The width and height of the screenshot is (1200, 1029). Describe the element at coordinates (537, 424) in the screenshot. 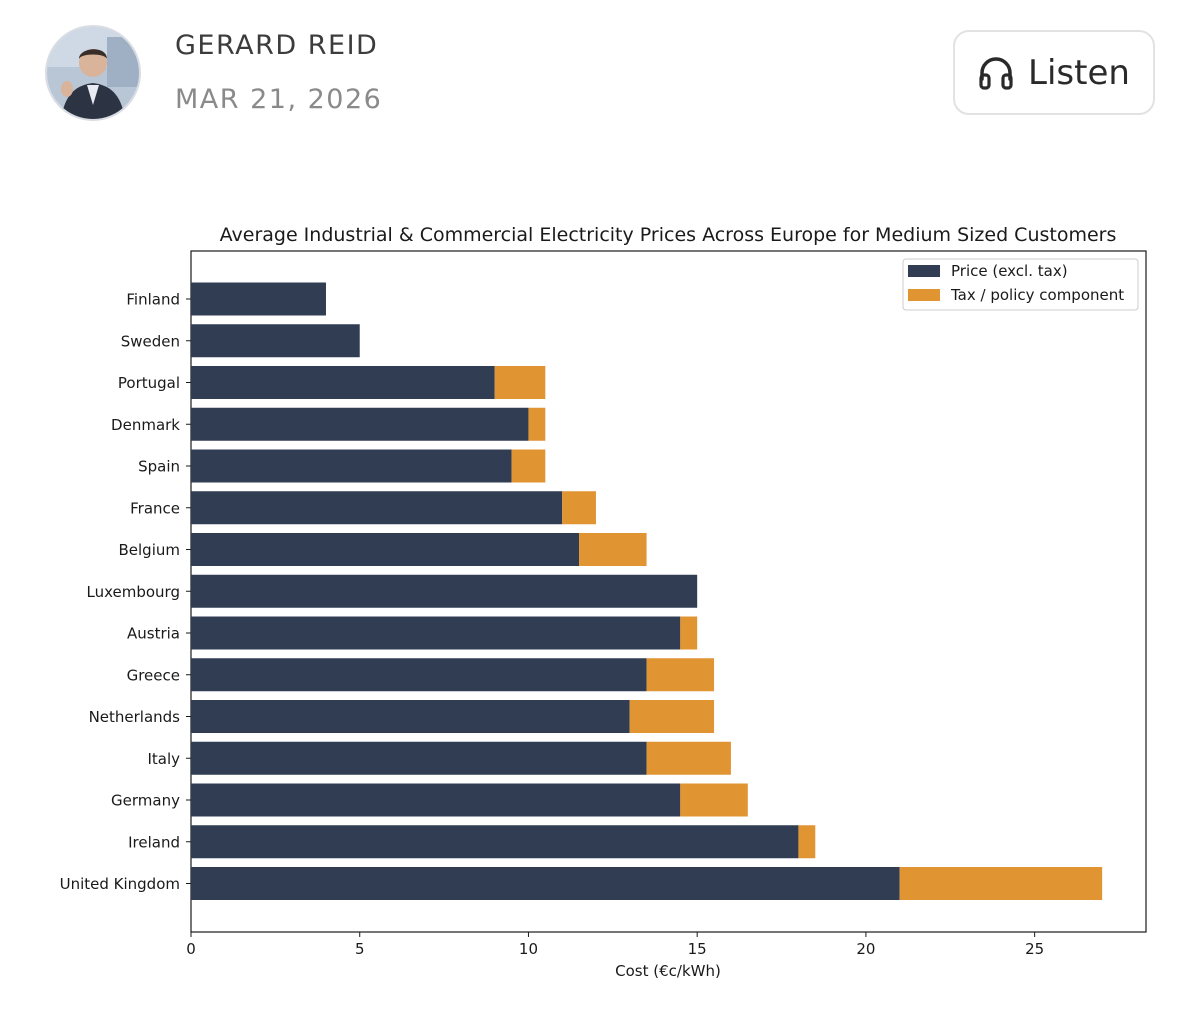

I see `bar-denmark-tax` at that location.